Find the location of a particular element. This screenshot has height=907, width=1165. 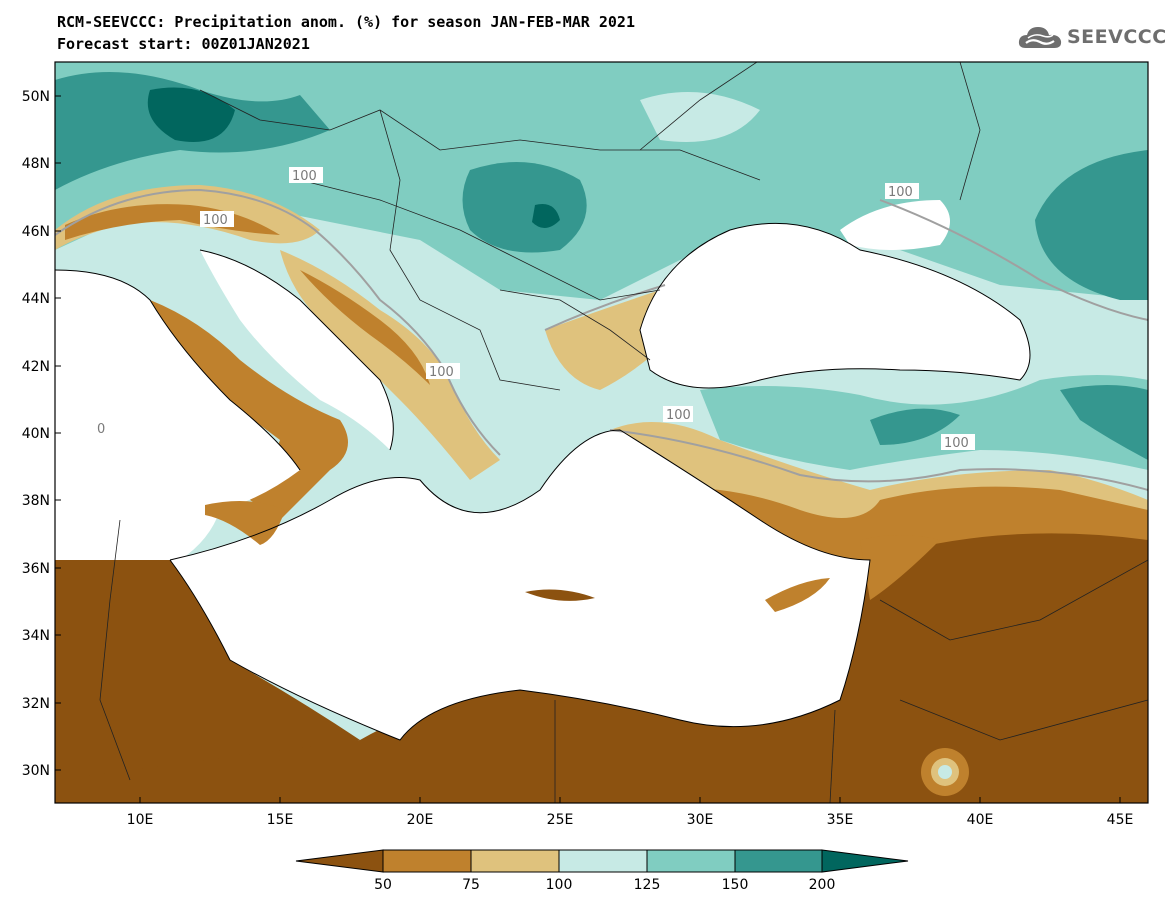

colorbar-label: 100 is located at coordinates (559, 885).